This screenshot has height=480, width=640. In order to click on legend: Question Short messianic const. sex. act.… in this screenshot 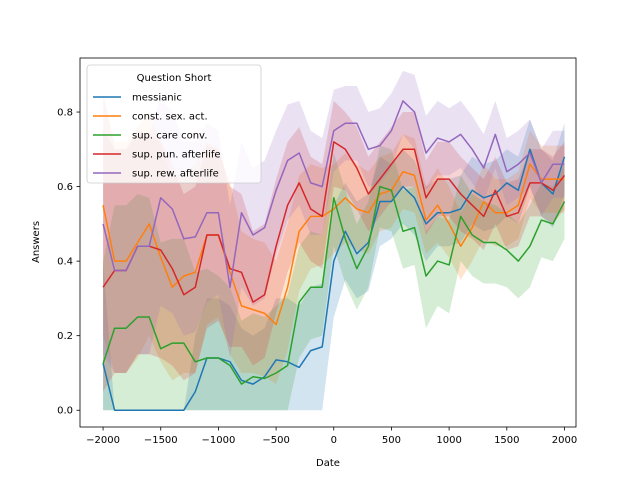, I will do `click(174, 124)`.